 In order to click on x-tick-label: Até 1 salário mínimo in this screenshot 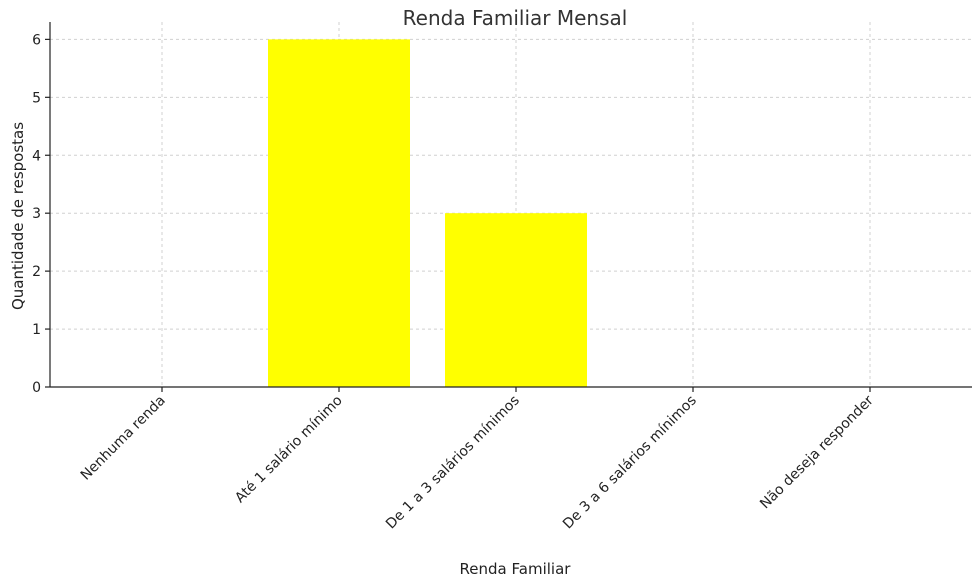, I will do `click(289, 450)`.